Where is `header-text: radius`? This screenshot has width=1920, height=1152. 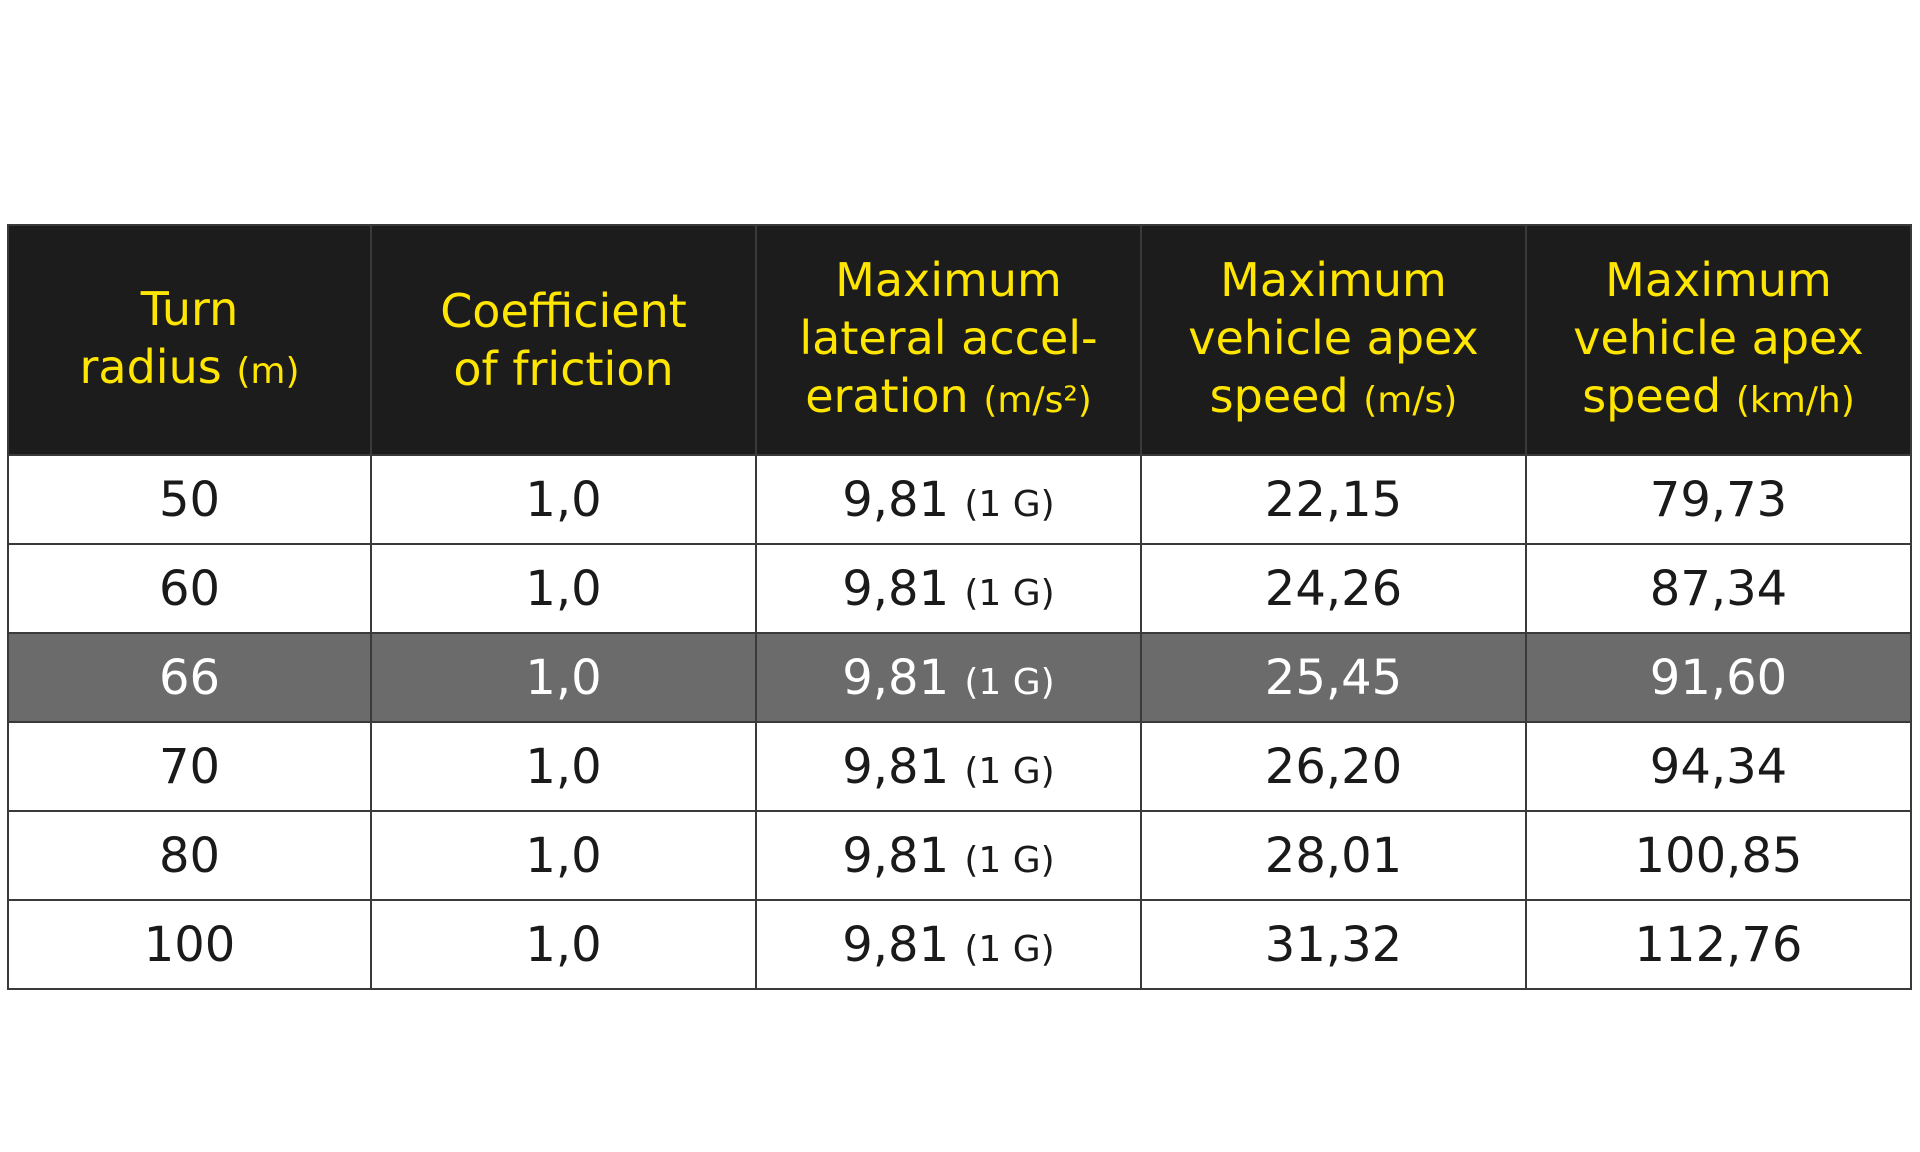
header-text: radius is located at coordinates (150, 366).